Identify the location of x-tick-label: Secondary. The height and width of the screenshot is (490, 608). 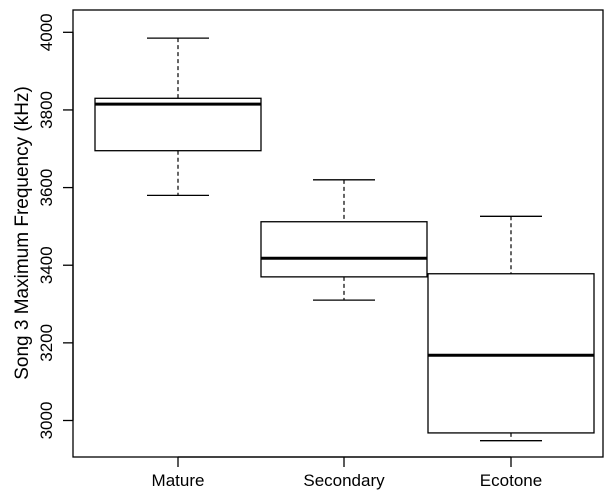
(344, 480).